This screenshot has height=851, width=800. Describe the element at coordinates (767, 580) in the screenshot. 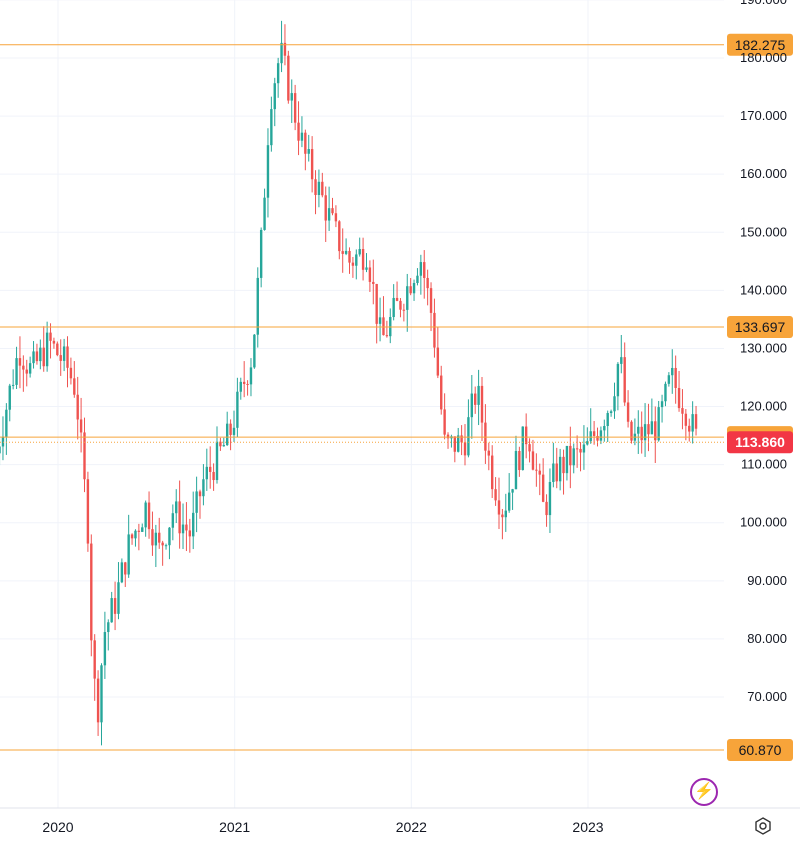

I see `y-tick-label: 90.000` at that location.